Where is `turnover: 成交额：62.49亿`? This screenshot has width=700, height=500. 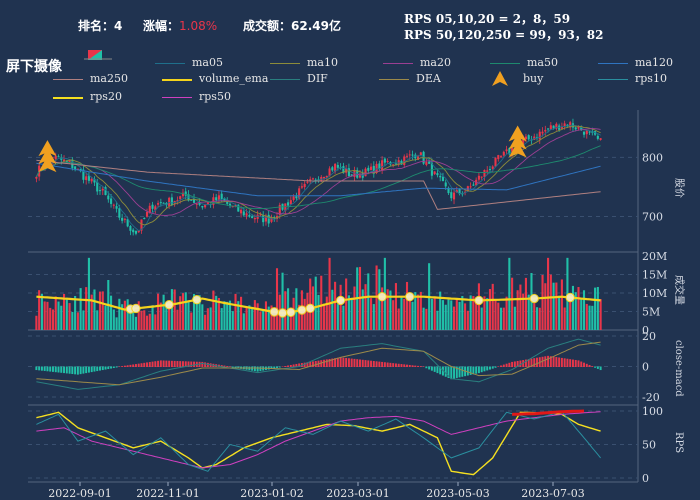 turnover: 成交额：62.49亿 is located at coordinates (292, 25).